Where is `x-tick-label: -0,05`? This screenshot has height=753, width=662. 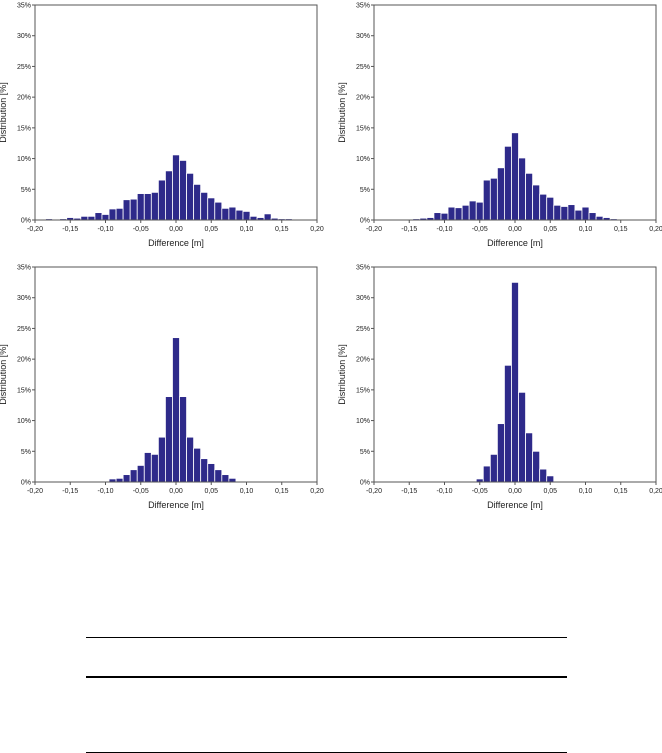
x-tick-label: -0,05 is located at coordinates (480, 229).